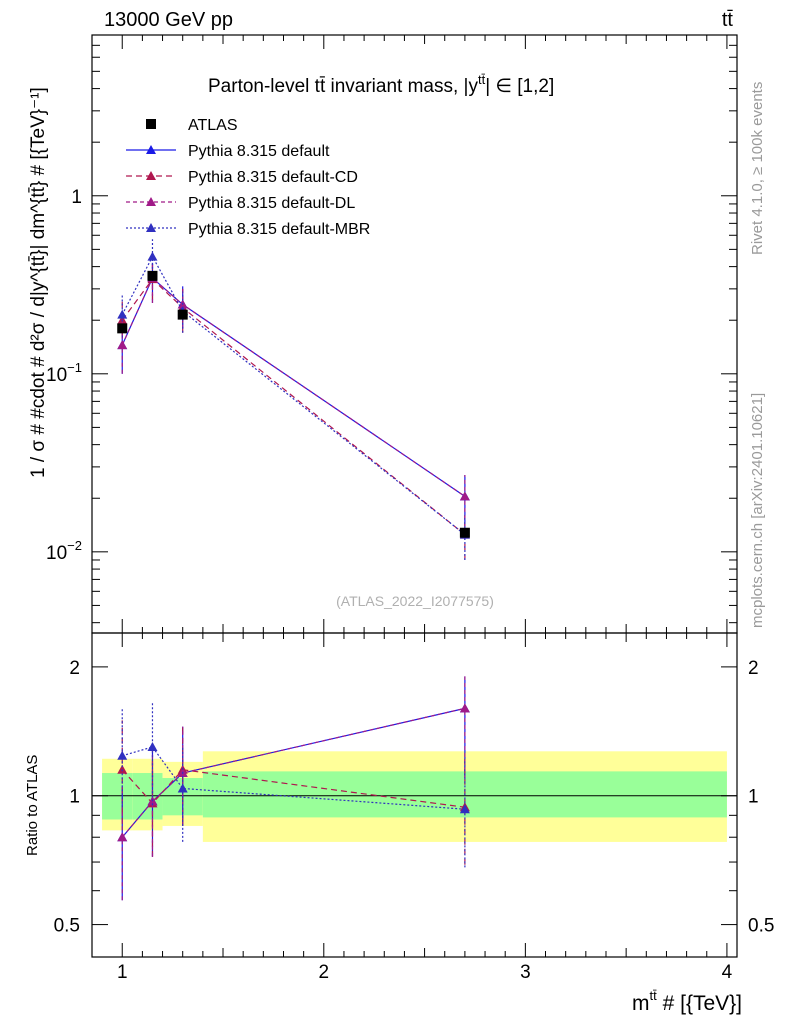 The image size is (786, 1024). Describe the element at coordinates (117, 796) in the screenshot. I see `ratio-band-inner` at that location.